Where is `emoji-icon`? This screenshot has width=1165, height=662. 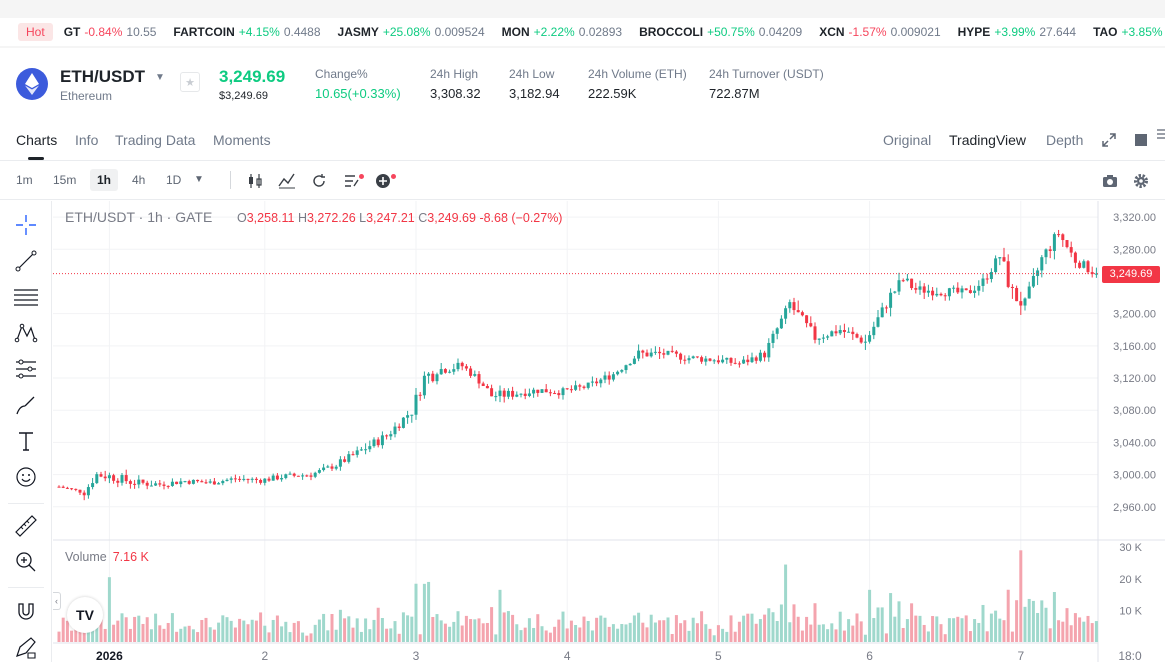
emoji-icon is located at coordinates (26, 477).